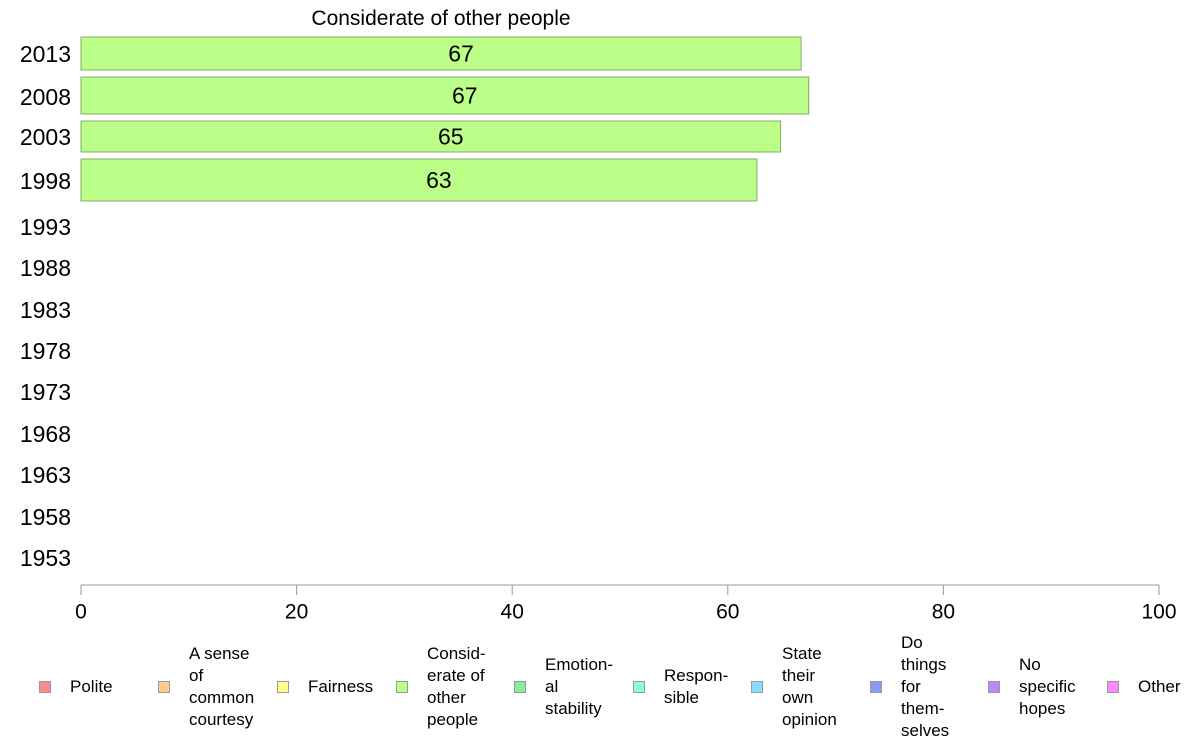  Describe the element at coordinates (1047, 686) in the screenshot. I see `legend-label: No specific hopes` at that location.